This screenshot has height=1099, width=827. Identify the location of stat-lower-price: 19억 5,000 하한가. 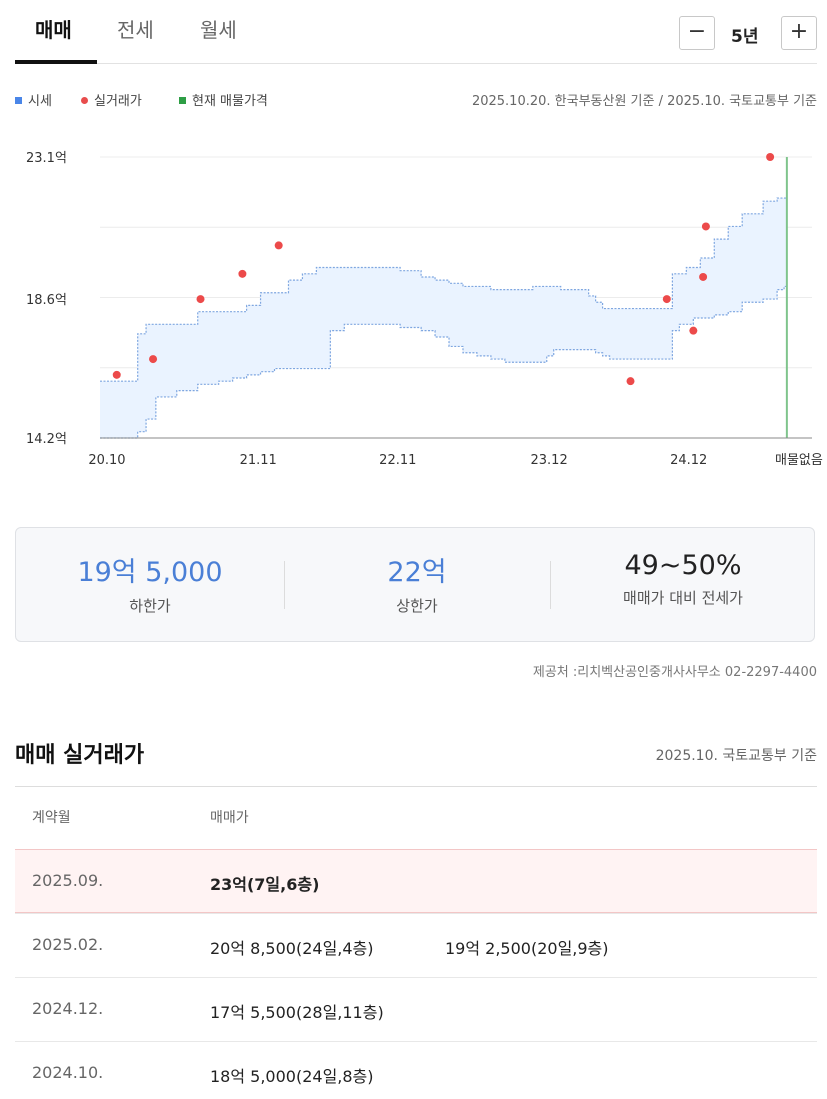
(150, 583).